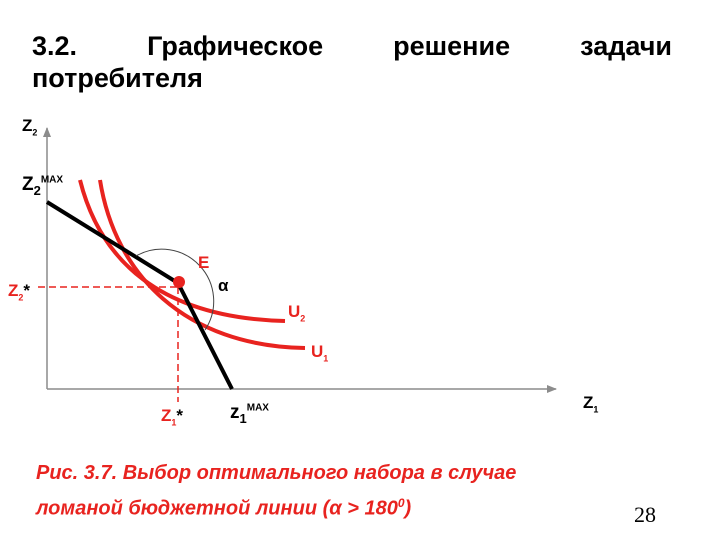  What do you see at coordinates (249, 414) in the screenshot?
I see `z1-max-label: z1MAX` at bounding box center [249, 414].